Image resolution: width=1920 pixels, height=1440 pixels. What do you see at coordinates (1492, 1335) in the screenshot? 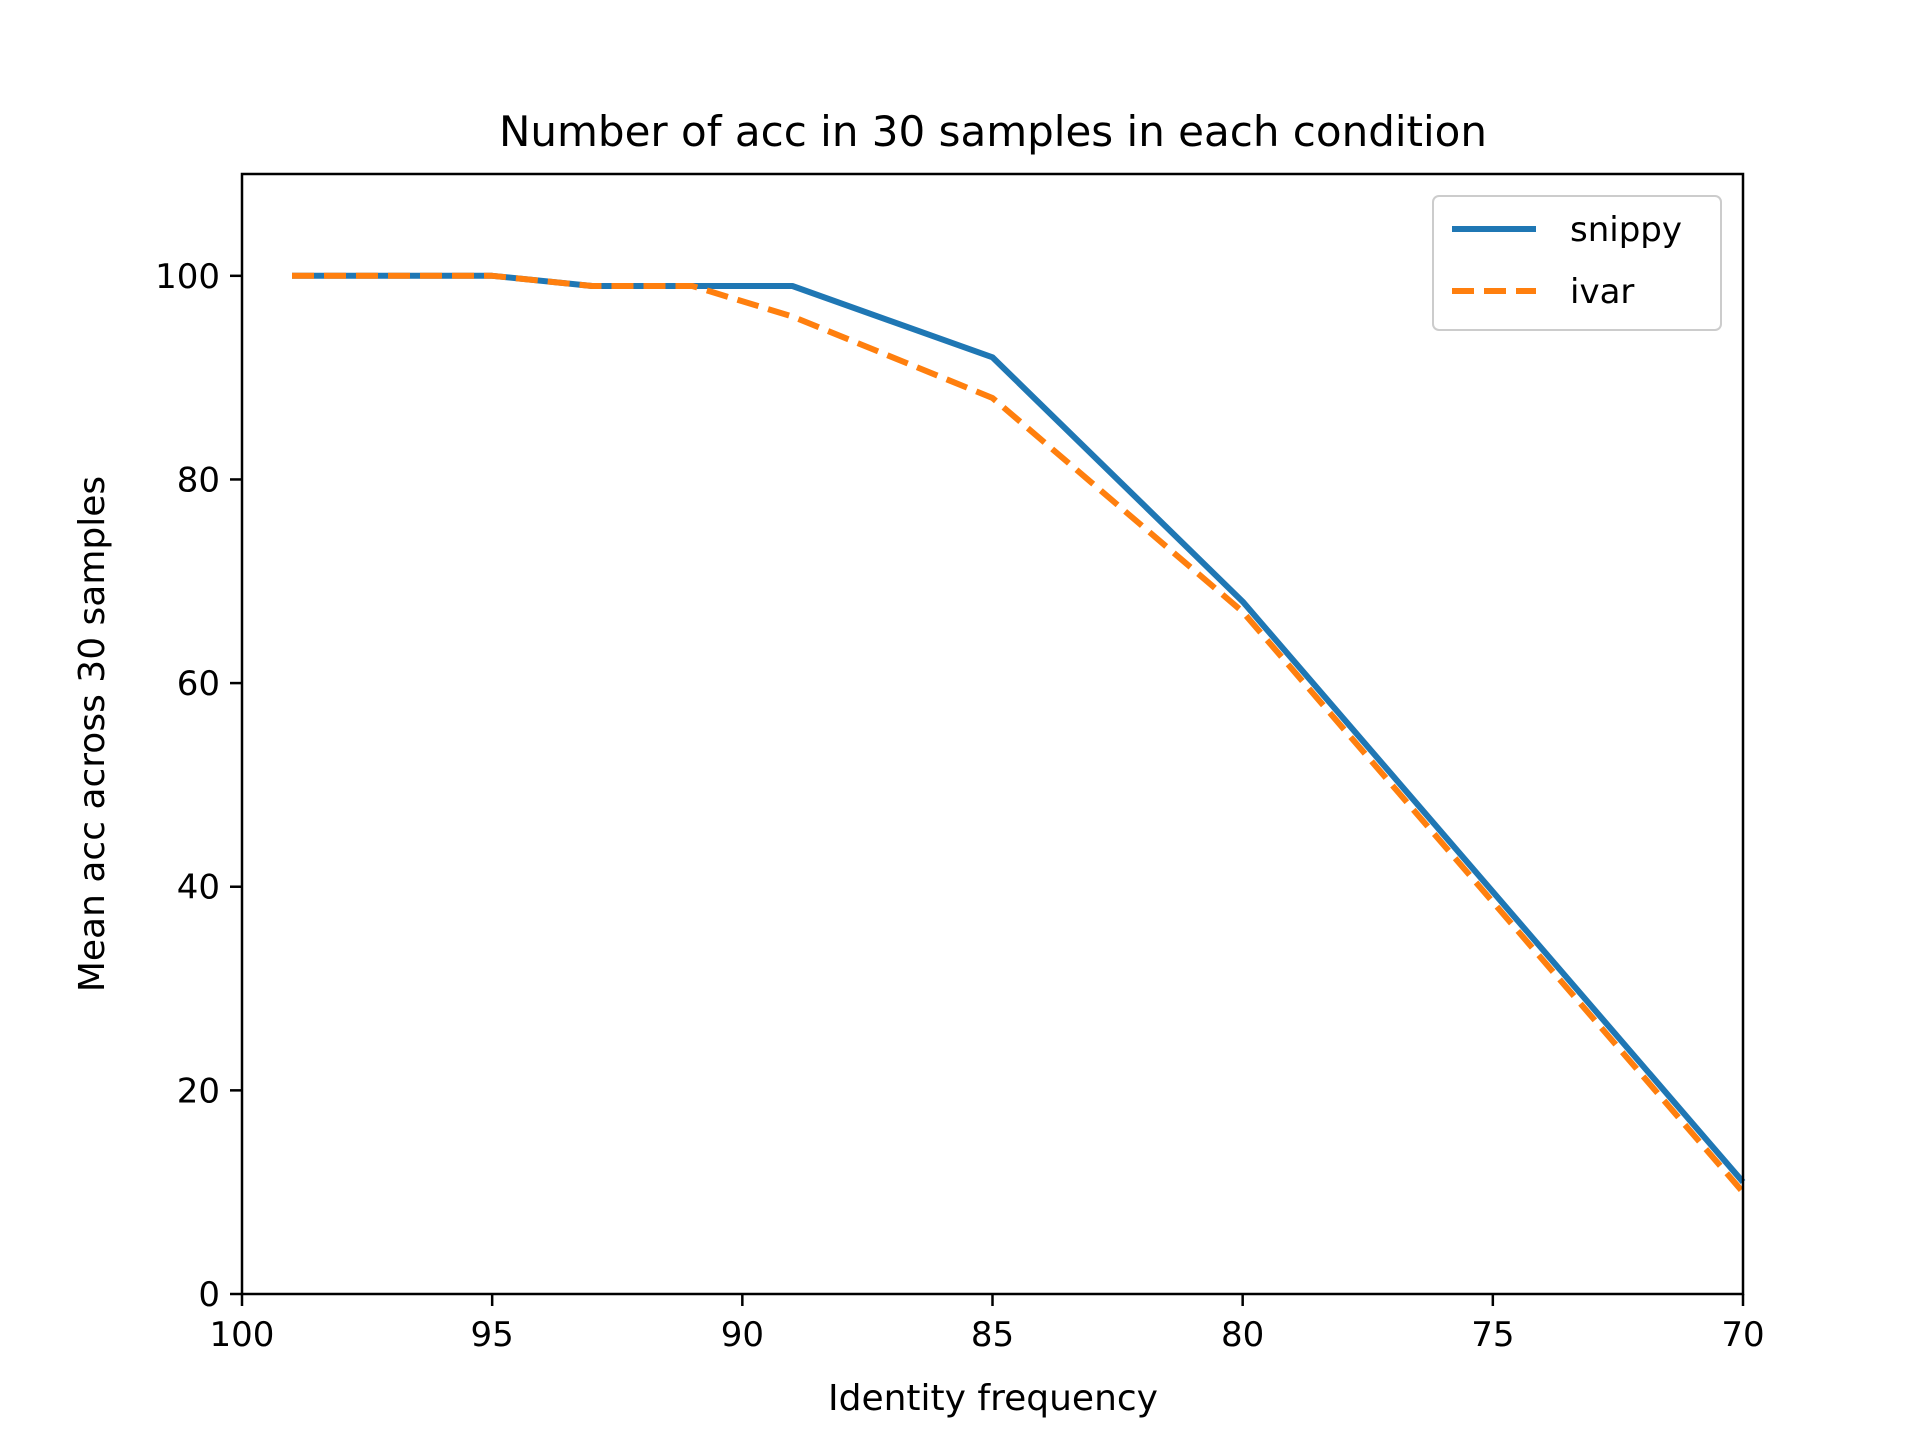
I see `x-tick-label: 75` at bounding box center [1492, 1335].